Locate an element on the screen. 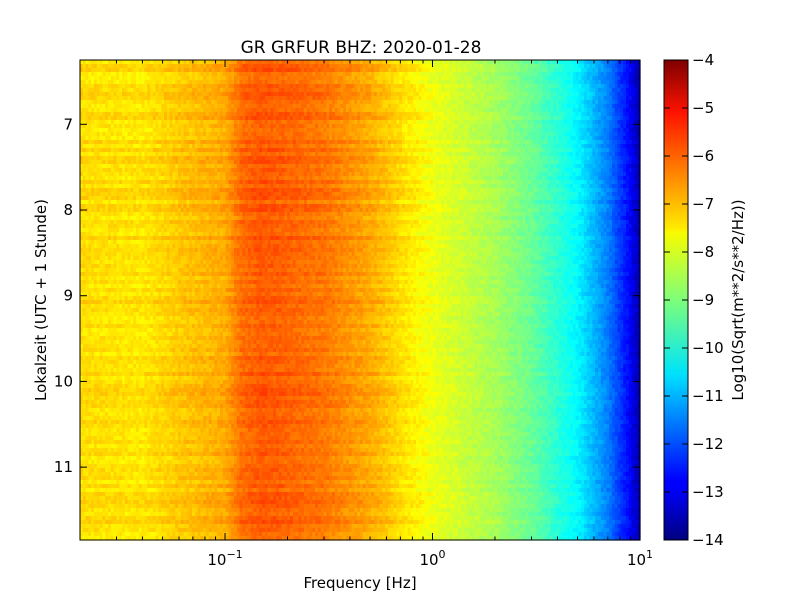  chart-title: GR GRFUR BHZ: 2020-01-28 is located at coordinates (361, 48).